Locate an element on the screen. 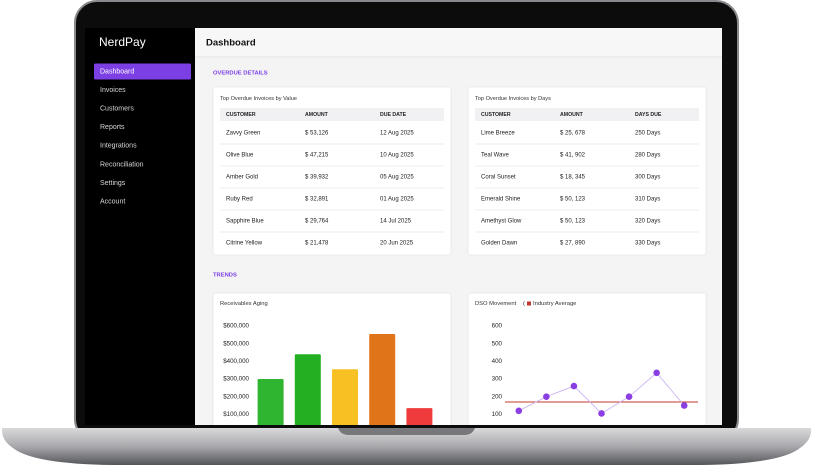  table-cell: $ 53,126 is located at coordinates (317, 134).